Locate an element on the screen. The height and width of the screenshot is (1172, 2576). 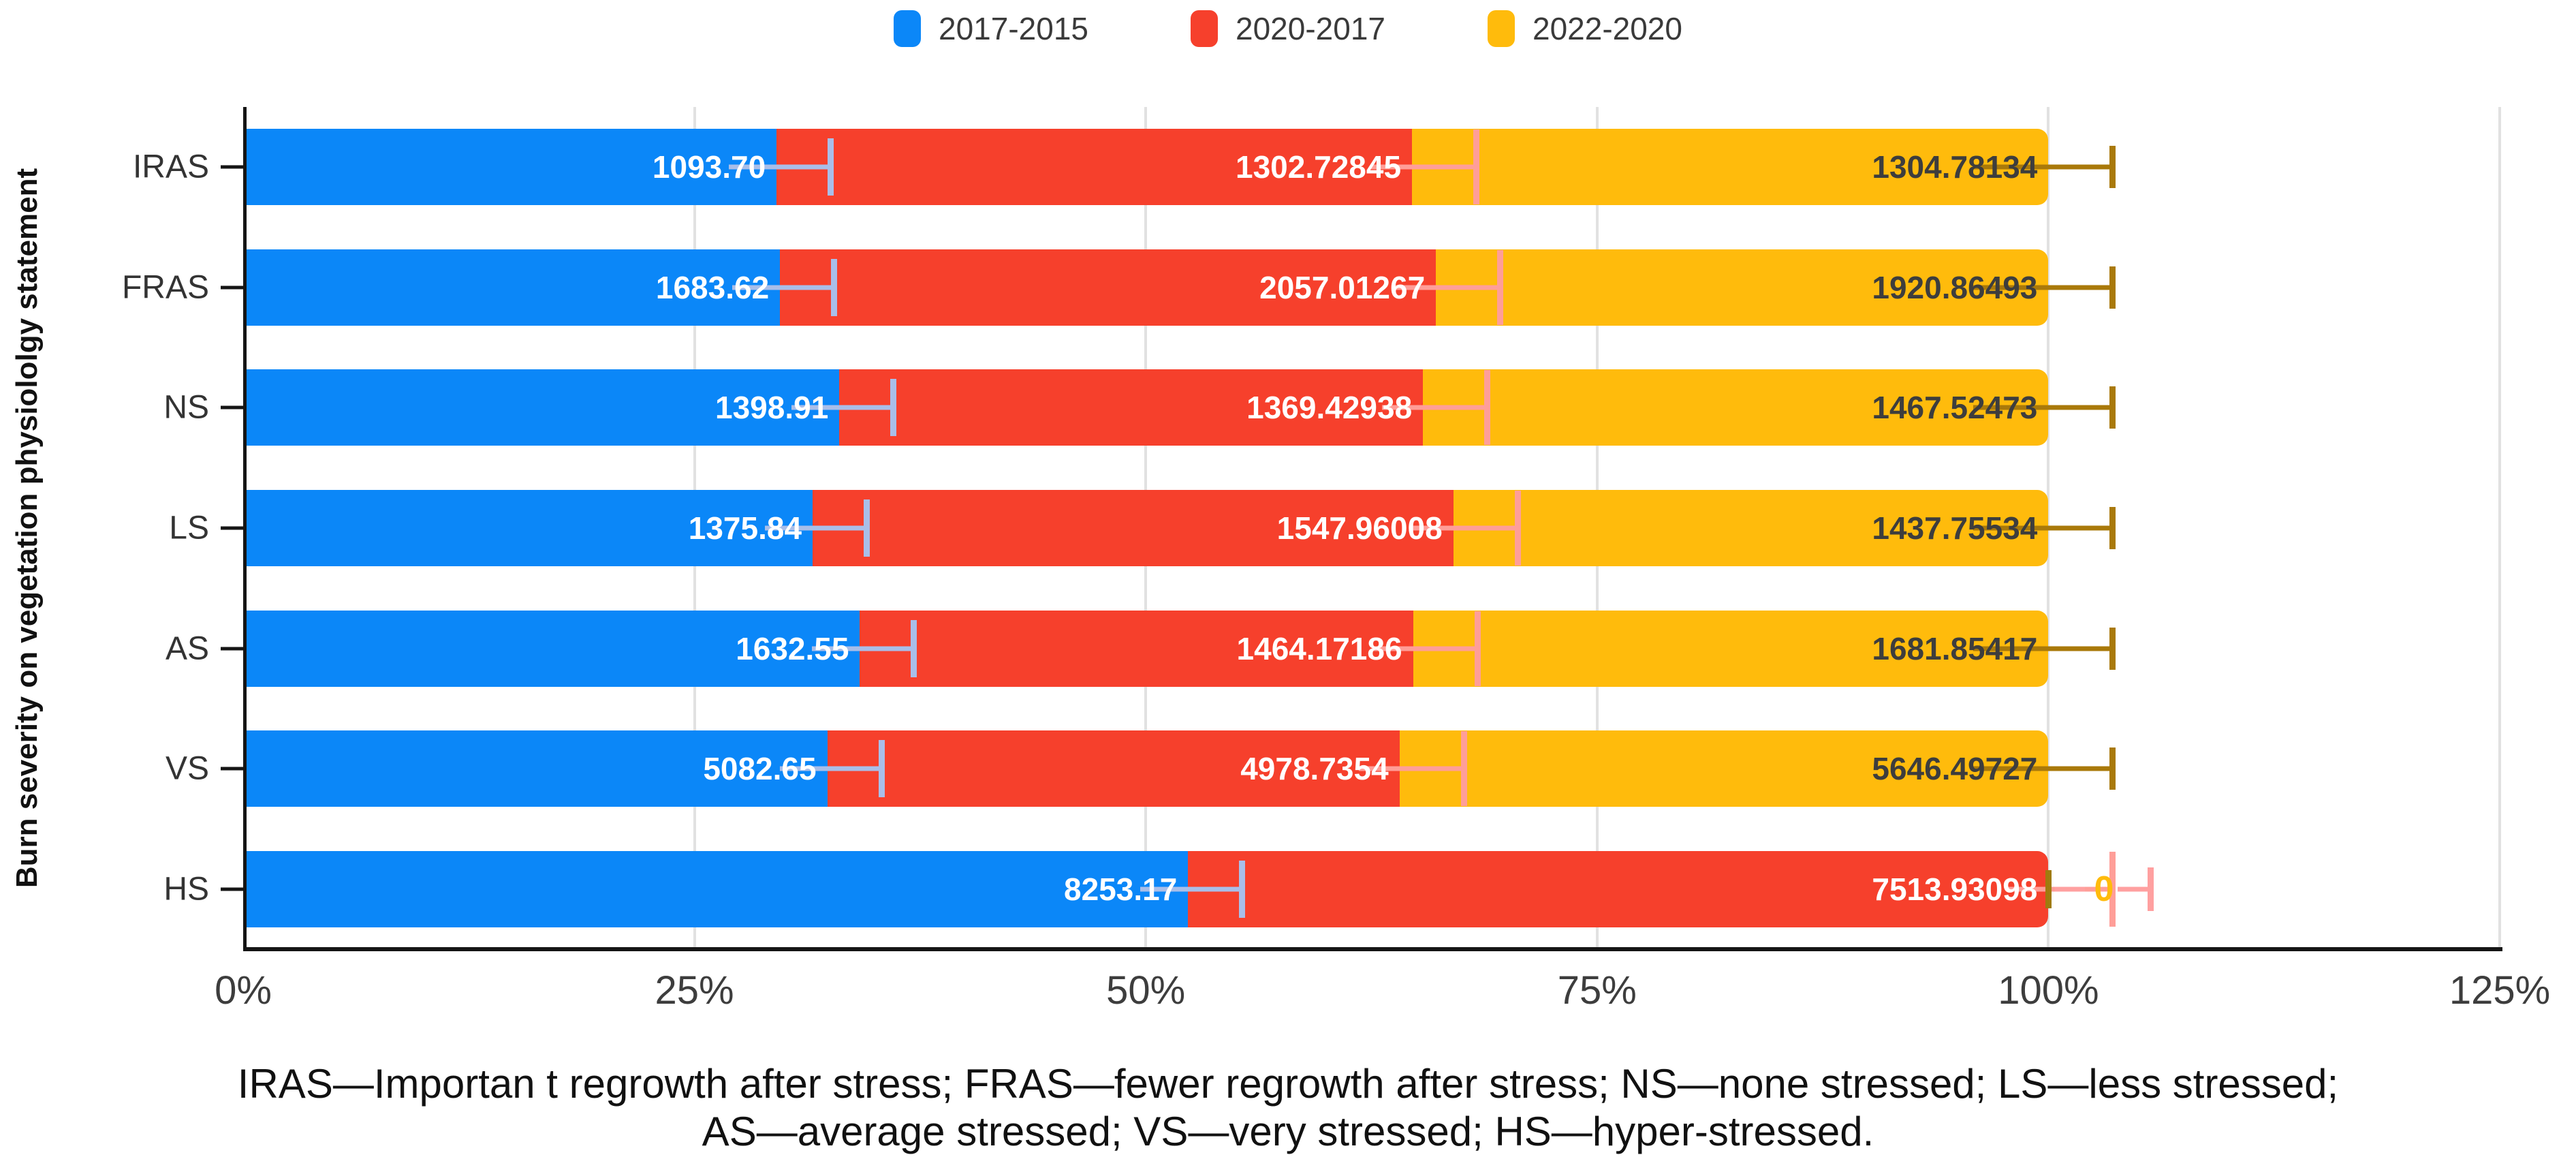
legend-item: 2020-2017 is located at coordinates (1288, 29).